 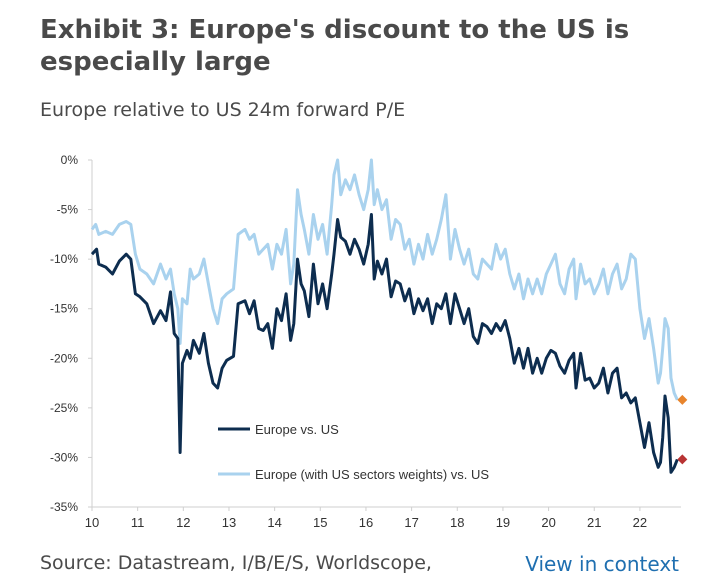 What do you see at coordinates (64, 408) in the screenshot?
I see `y-tick-label: -25%` at bounding box center [64, 408].